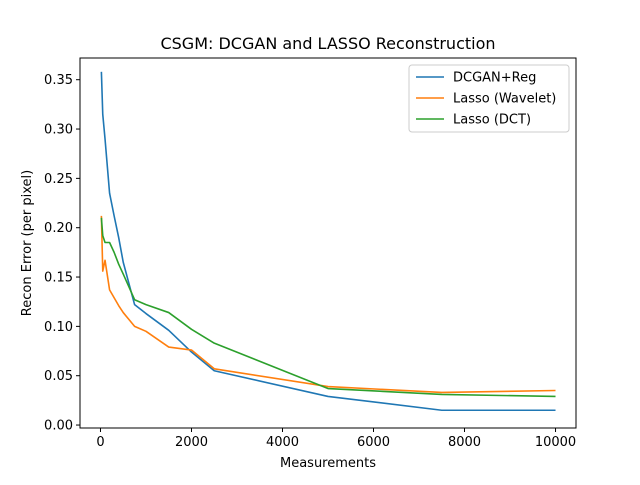 The height and width of the screenshot is (485, 640). What do you see at coordinates (327, 43) in the screenshot?
I see `chart-title: CSGM: DCGAN and LASSO Reconstruction` at bounding box center [327, 43].